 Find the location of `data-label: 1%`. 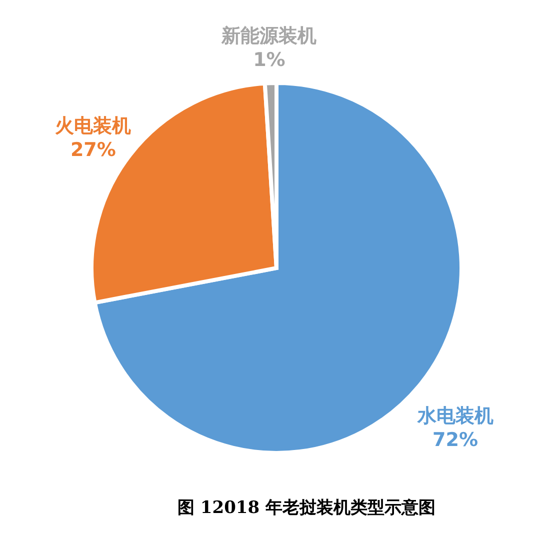

data-label: 1% is located at coordinates (269, 60).